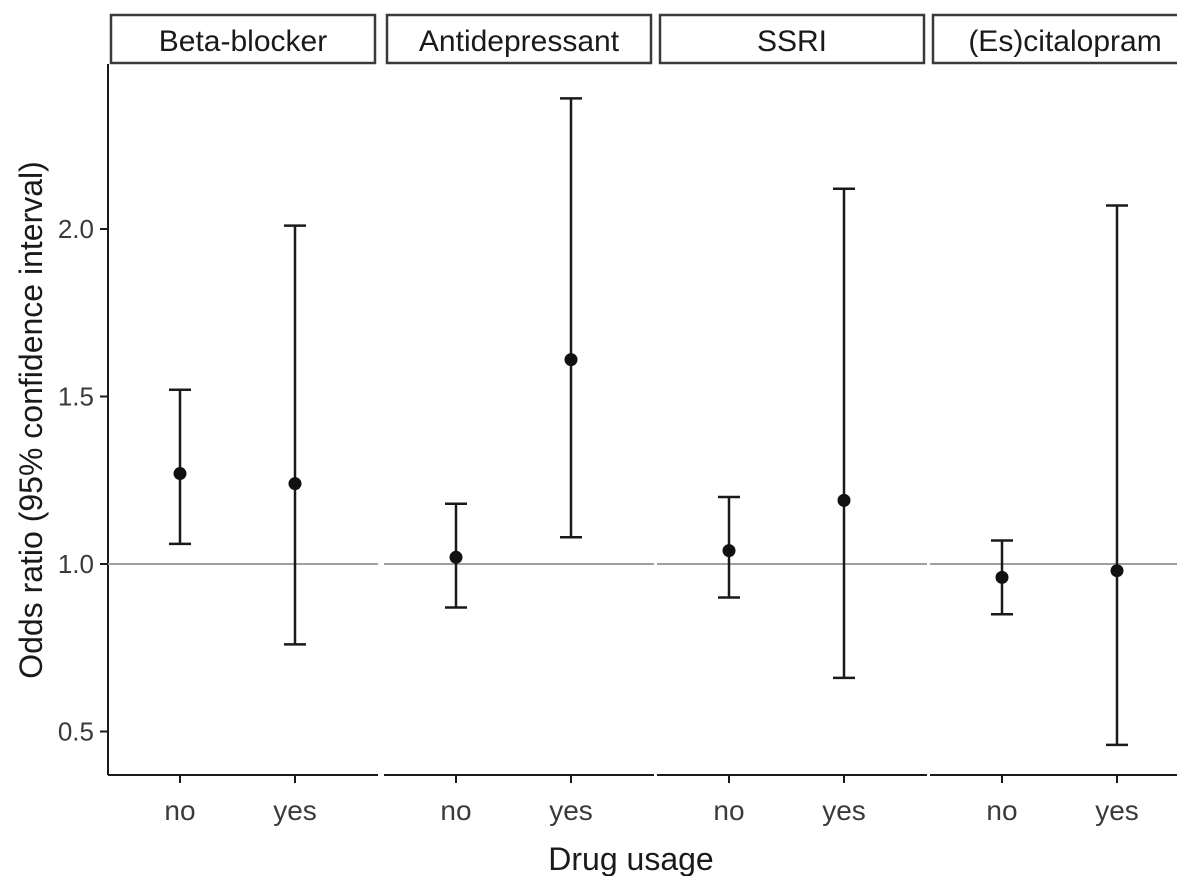 This screenshot has height=876, width=1177. I want to click on facet-strip-label: SSRI, so click(792, 41).